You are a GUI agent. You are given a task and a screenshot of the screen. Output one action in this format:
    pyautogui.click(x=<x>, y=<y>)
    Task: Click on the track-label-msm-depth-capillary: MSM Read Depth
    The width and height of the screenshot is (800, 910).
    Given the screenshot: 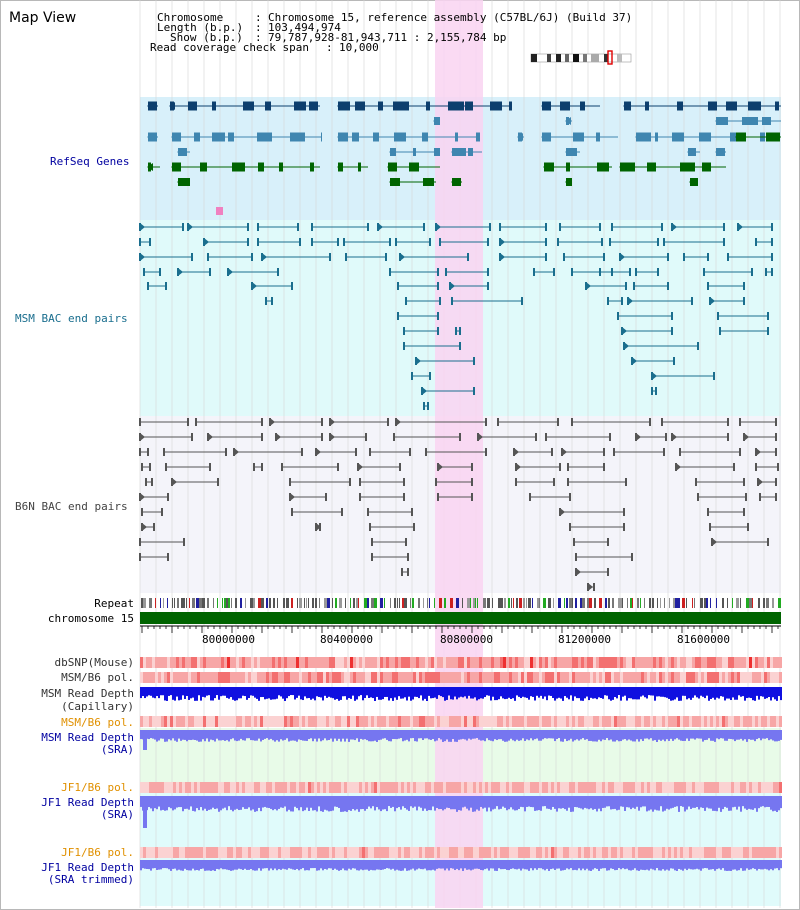 What is the action you would take?
    pyautogui.click(x=87, y=693)
    